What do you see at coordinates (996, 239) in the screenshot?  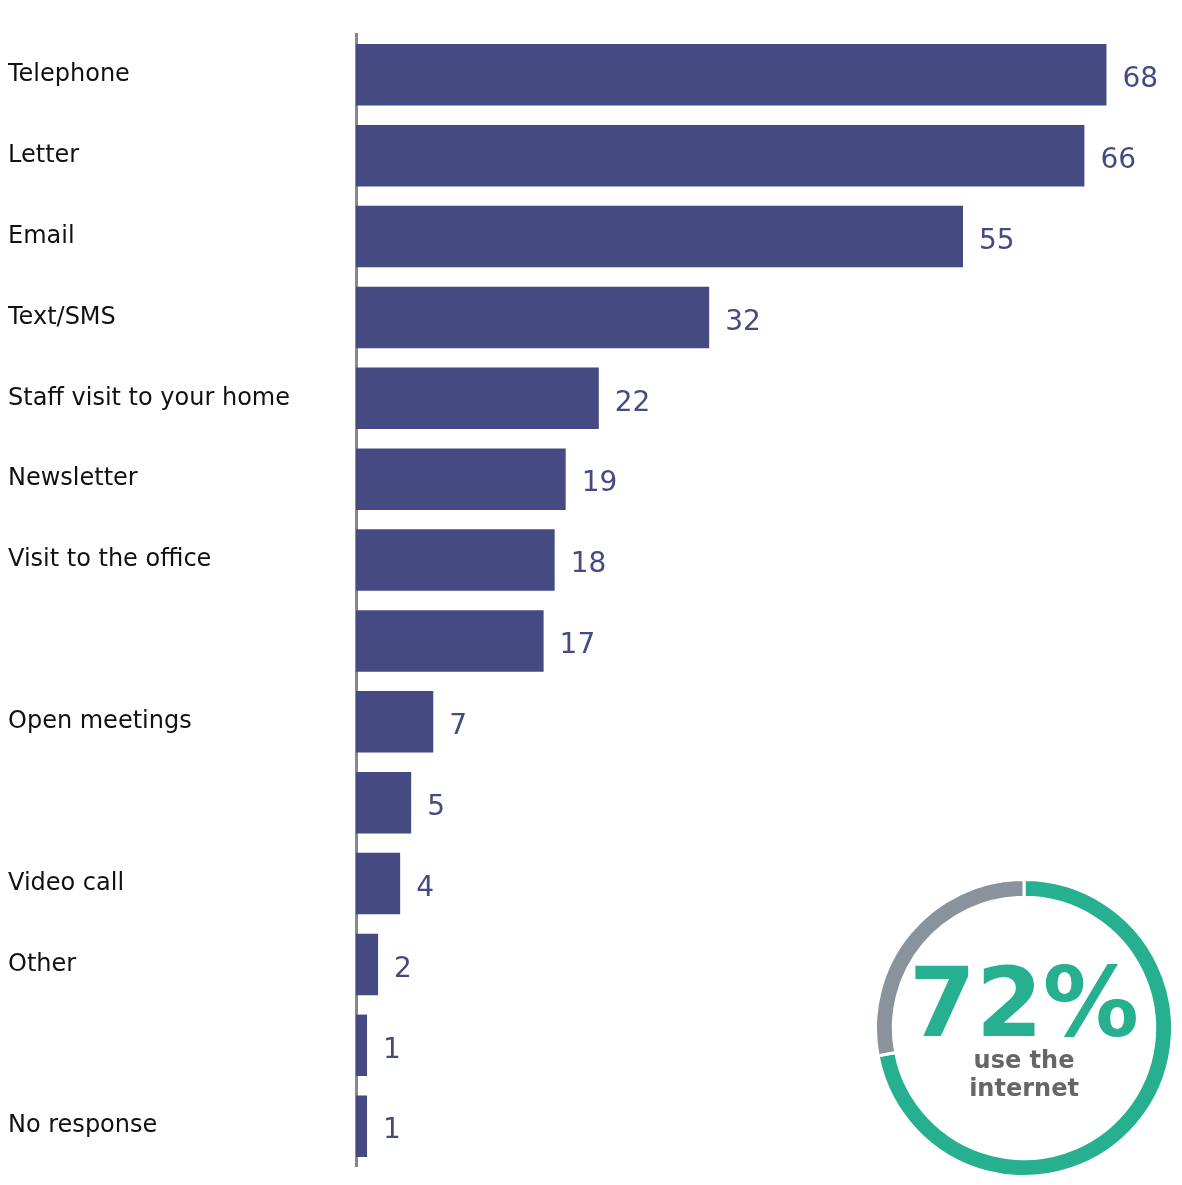 I see `data-label: 55` at bounding box center [996, 239].